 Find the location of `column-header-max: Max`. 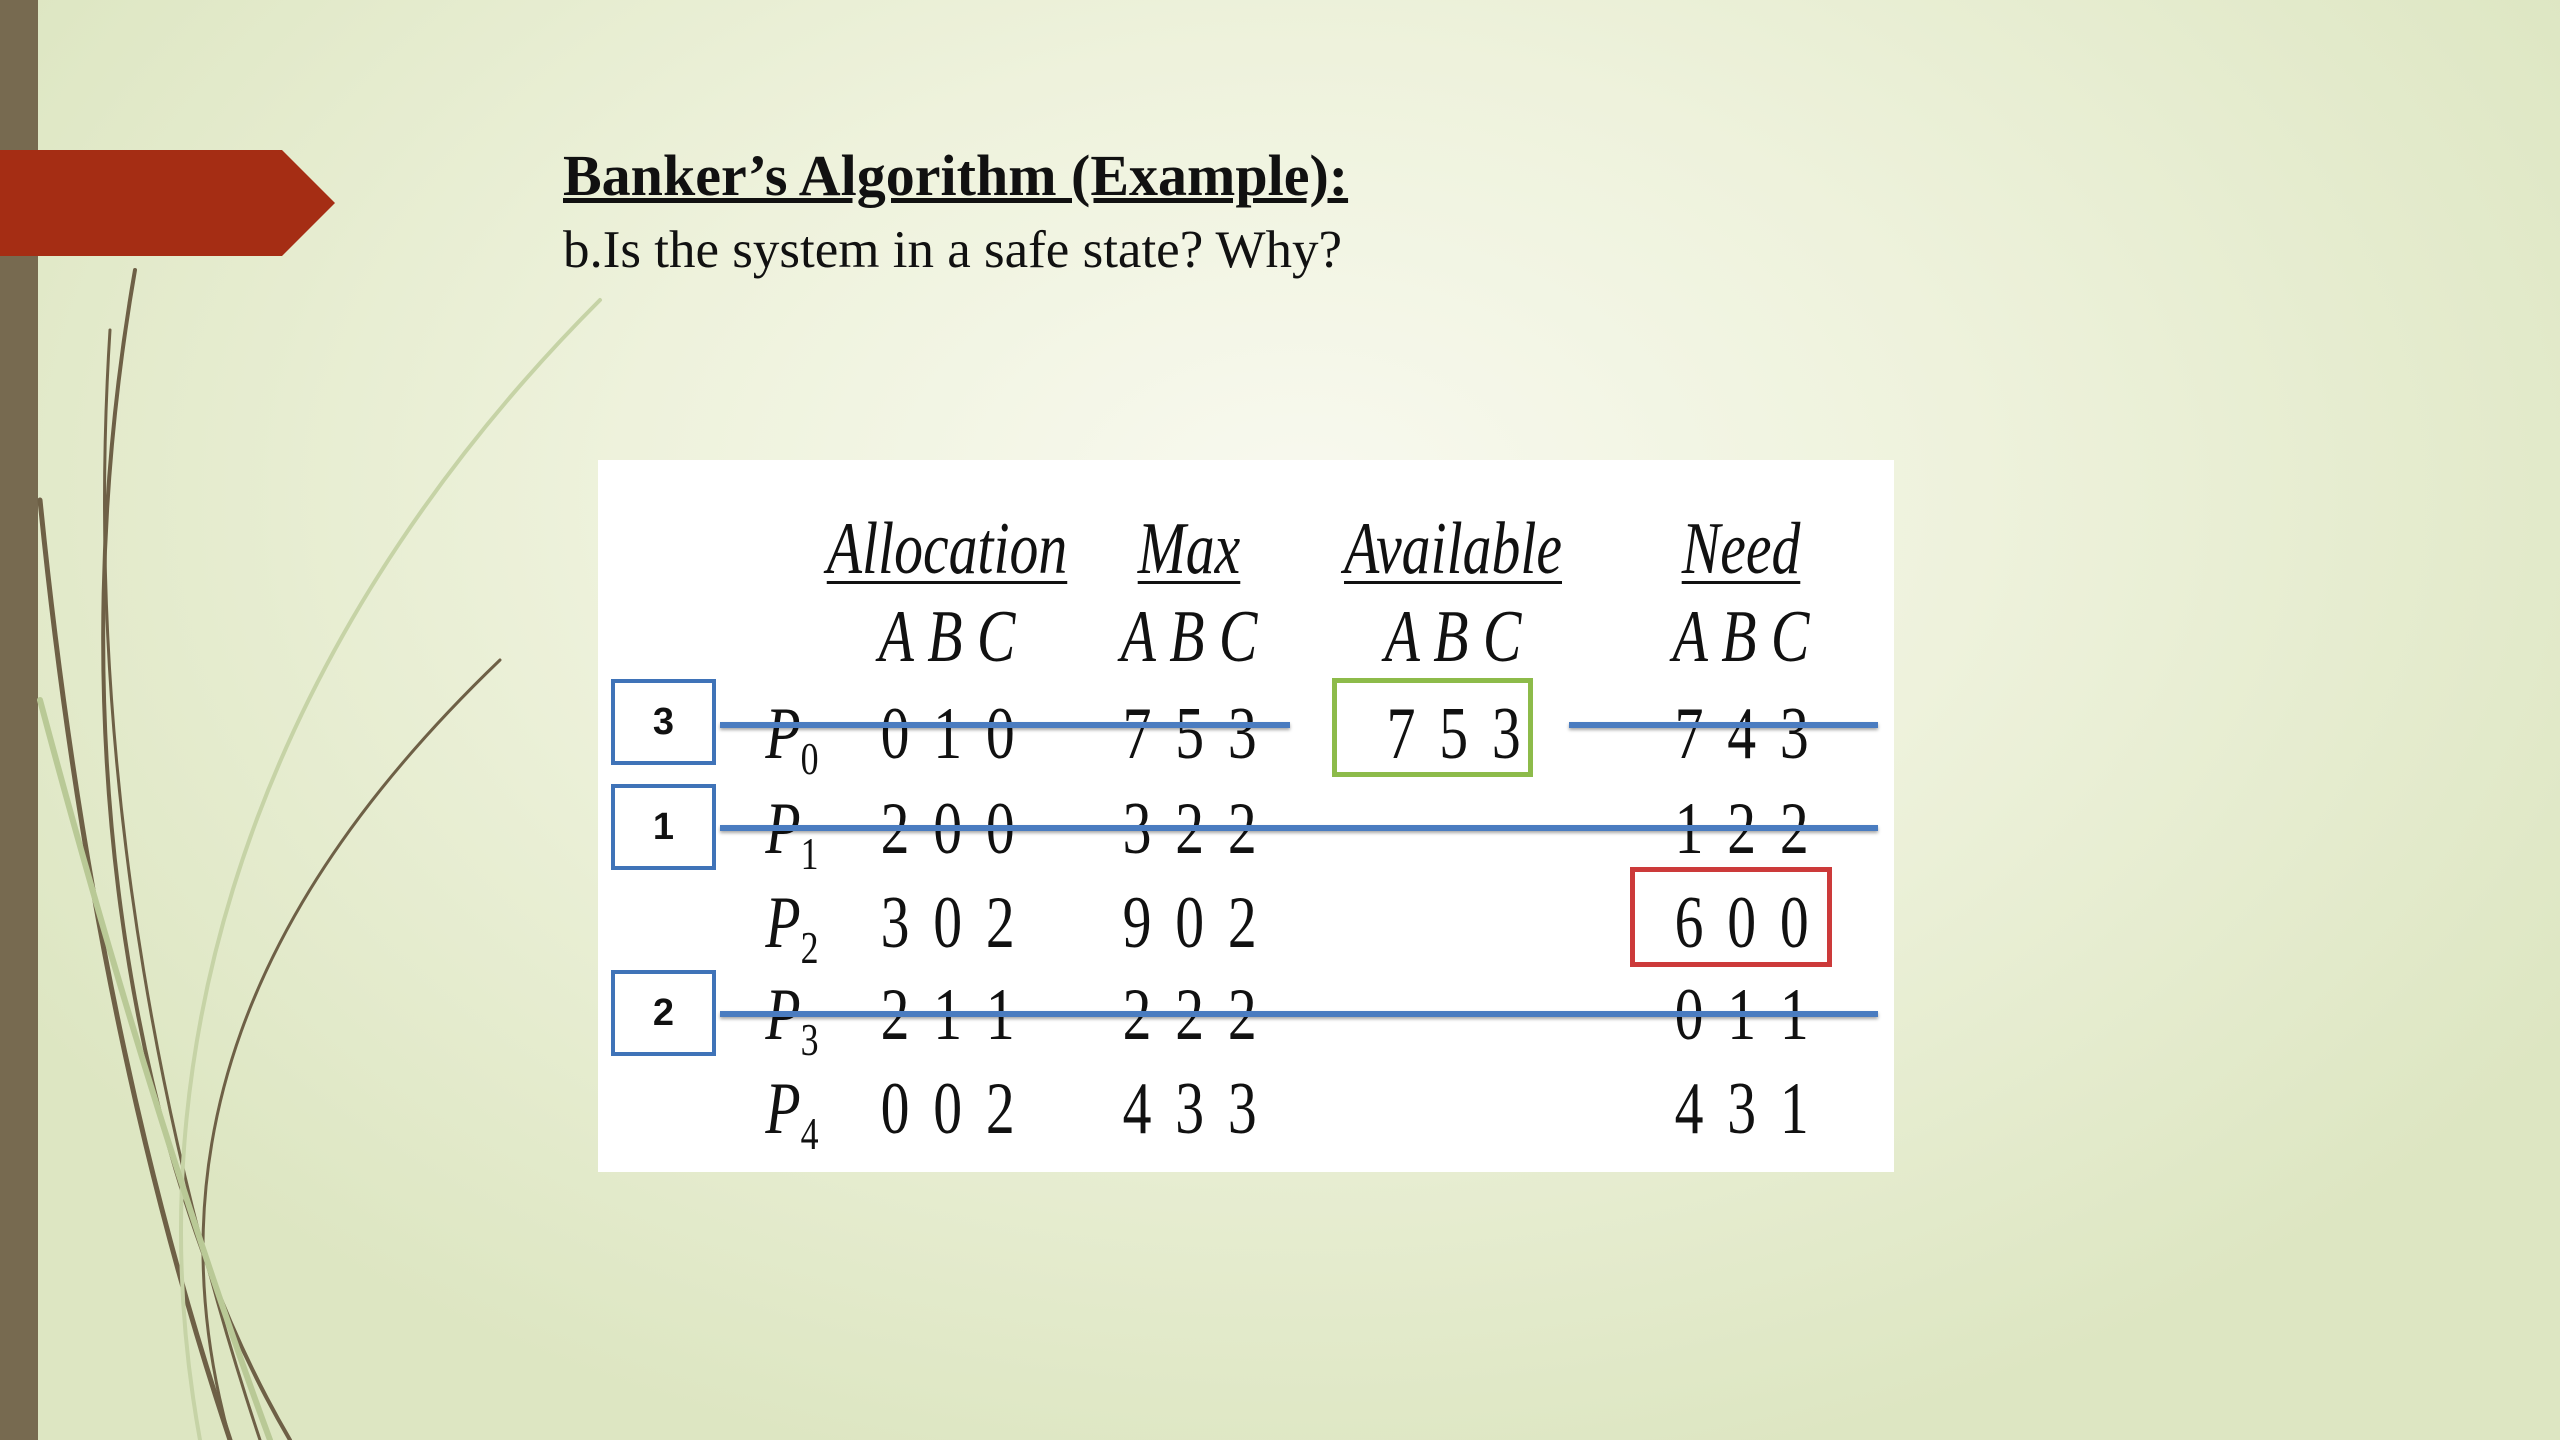

column-header-max: Max is located at coordinates (1189, 549).